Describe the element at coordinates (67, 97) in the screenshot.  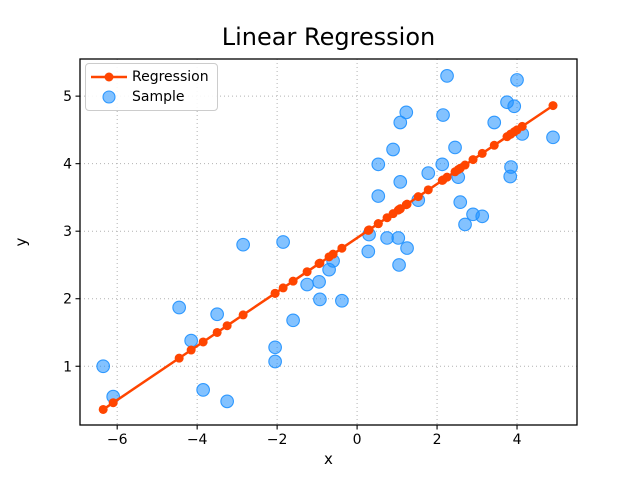
I see `y-tick-label: 5` at that location.